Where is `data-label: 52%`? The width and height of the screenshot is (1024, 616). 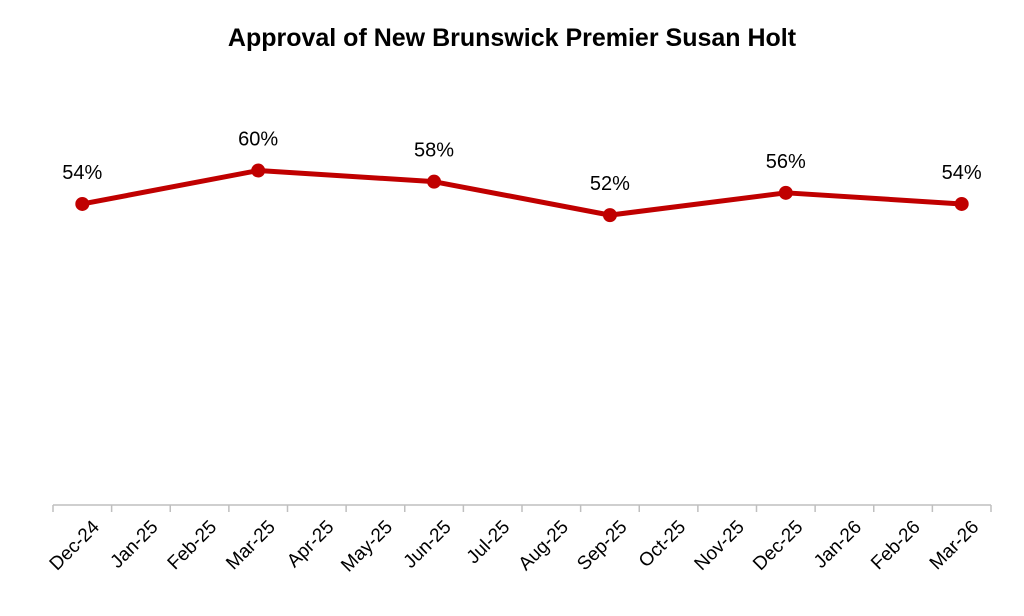 data-label: 52% is located at coordinates (610, 184).